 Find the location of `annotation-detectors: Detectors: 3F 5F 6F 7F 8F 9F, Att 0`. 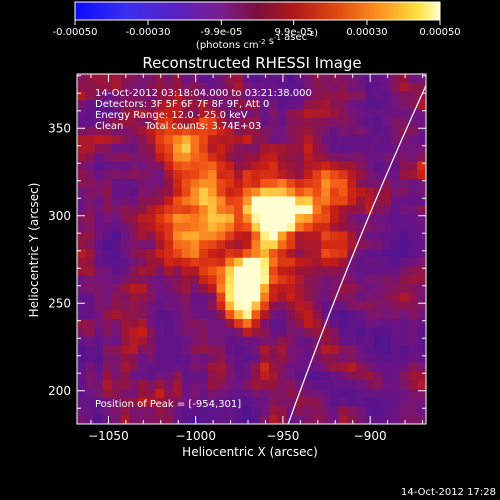

annotation-detectors: Detectors: 3F 5F 6F 7F 8F 9F, Att 0 is located at coordinates (182, 104).